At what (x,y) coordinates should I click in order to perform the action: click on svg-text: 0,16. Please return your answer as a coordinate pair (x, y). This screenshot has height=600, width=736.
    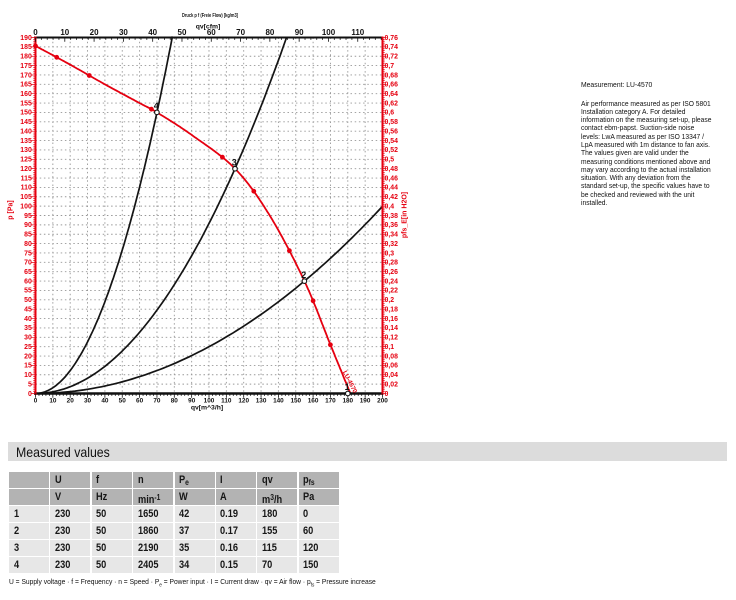
    Looking at the image, I should click on (392, 319).